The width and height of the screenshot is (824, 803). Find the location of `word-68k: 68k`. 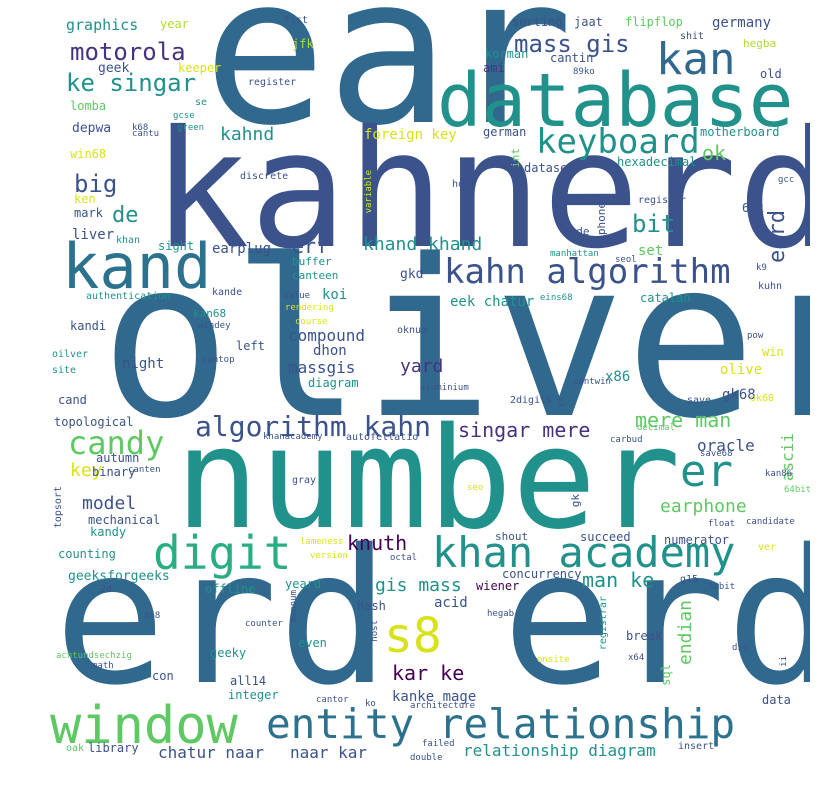

word-68k: 68k is located at coordinates (753, 208).